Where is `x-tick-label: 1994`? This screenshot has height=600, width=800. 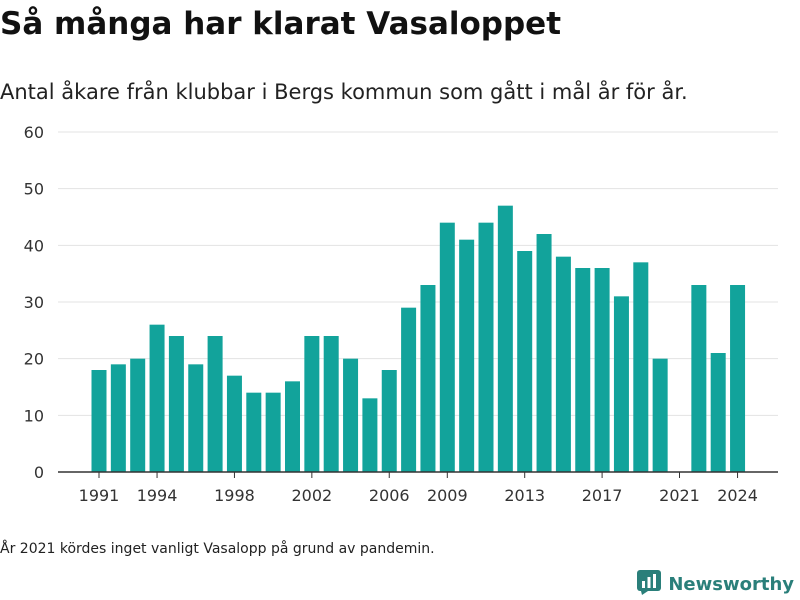 x-tick-label: 1994 is located at coordinates (157, 495).